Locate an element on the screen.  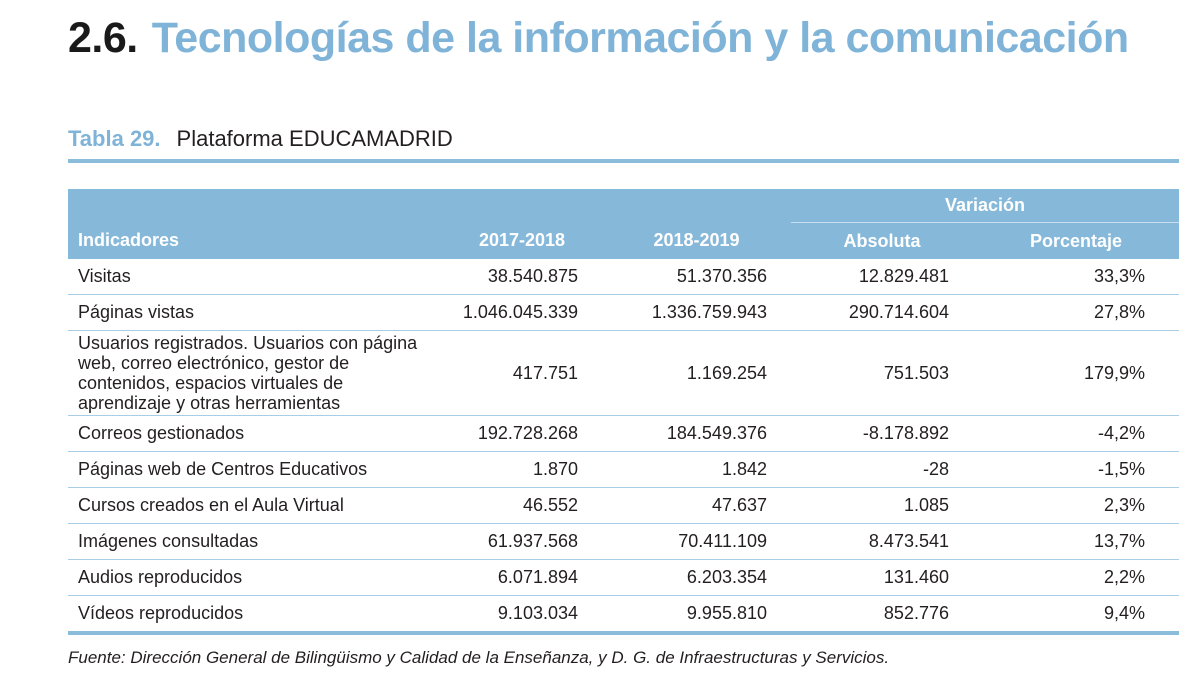
header-porcentaje: Porcentaje is located at coordinates (1076, 240).